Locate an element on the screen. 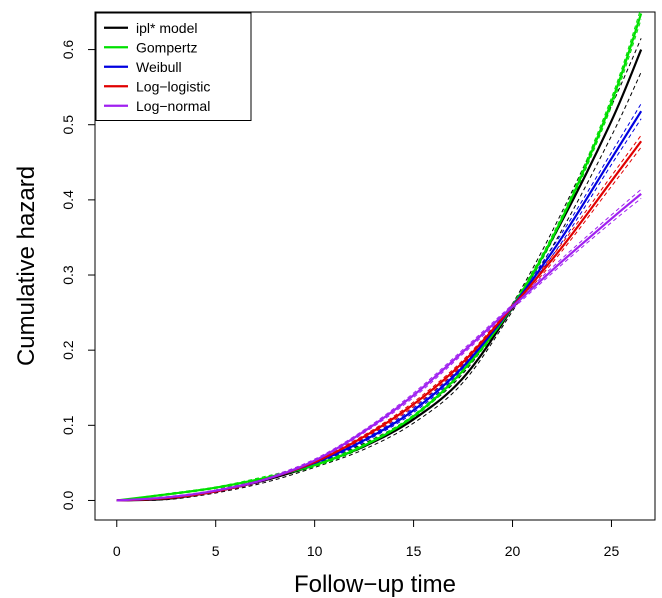 This screenshot has height=598, width=662. legend-label-ipl-model: ipl* model is located at coordinates (166, 28).